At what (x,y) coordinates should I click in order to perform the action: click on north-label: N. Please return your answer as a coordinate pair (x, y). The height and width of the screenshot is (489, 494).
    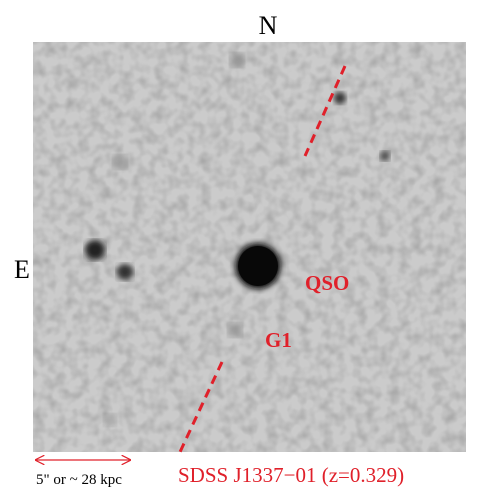
    Looking at the image, I should click on (268, 25).